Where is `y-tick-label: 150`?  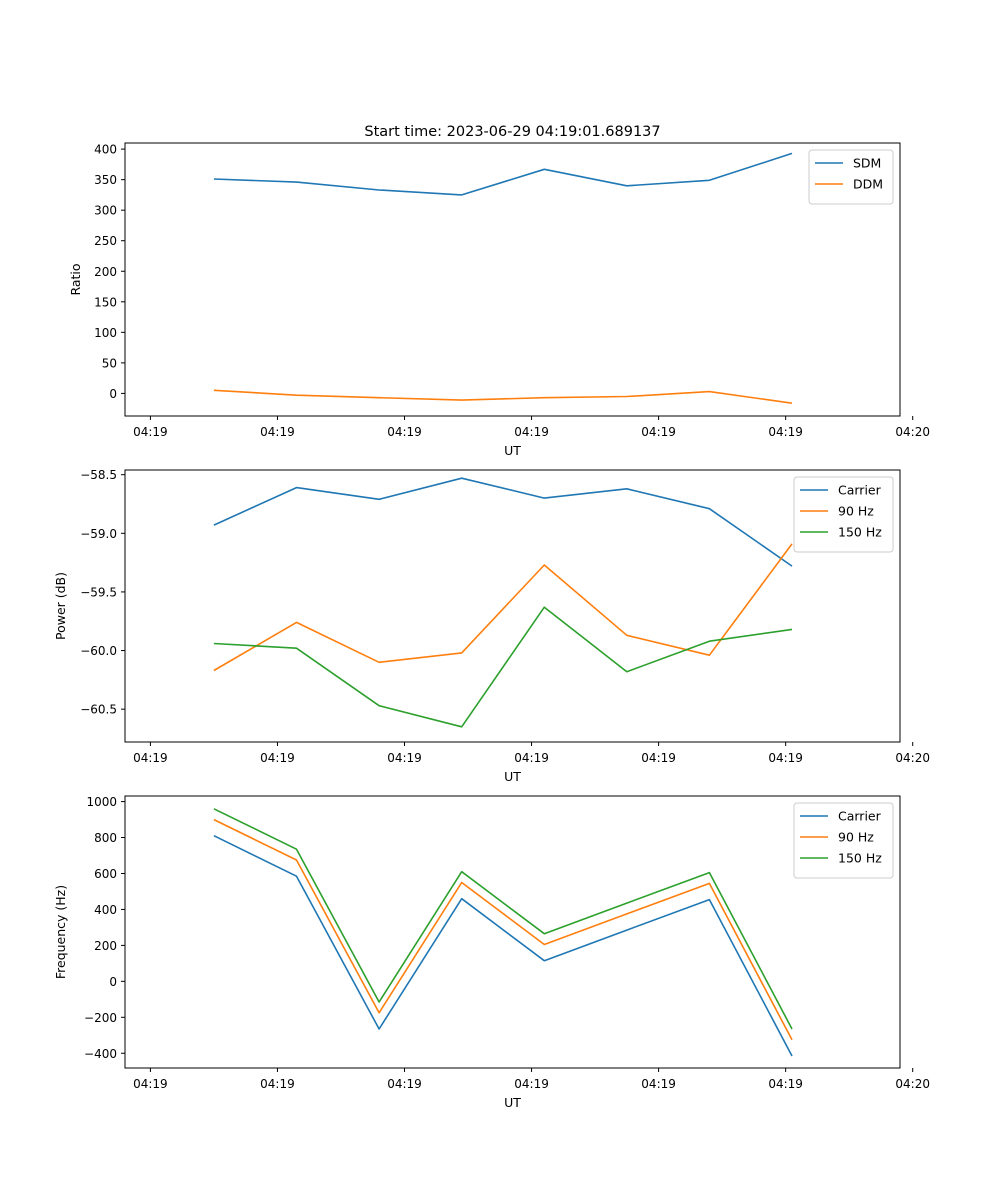 y-tick-label: 150 is located at coordinates (105, 302).